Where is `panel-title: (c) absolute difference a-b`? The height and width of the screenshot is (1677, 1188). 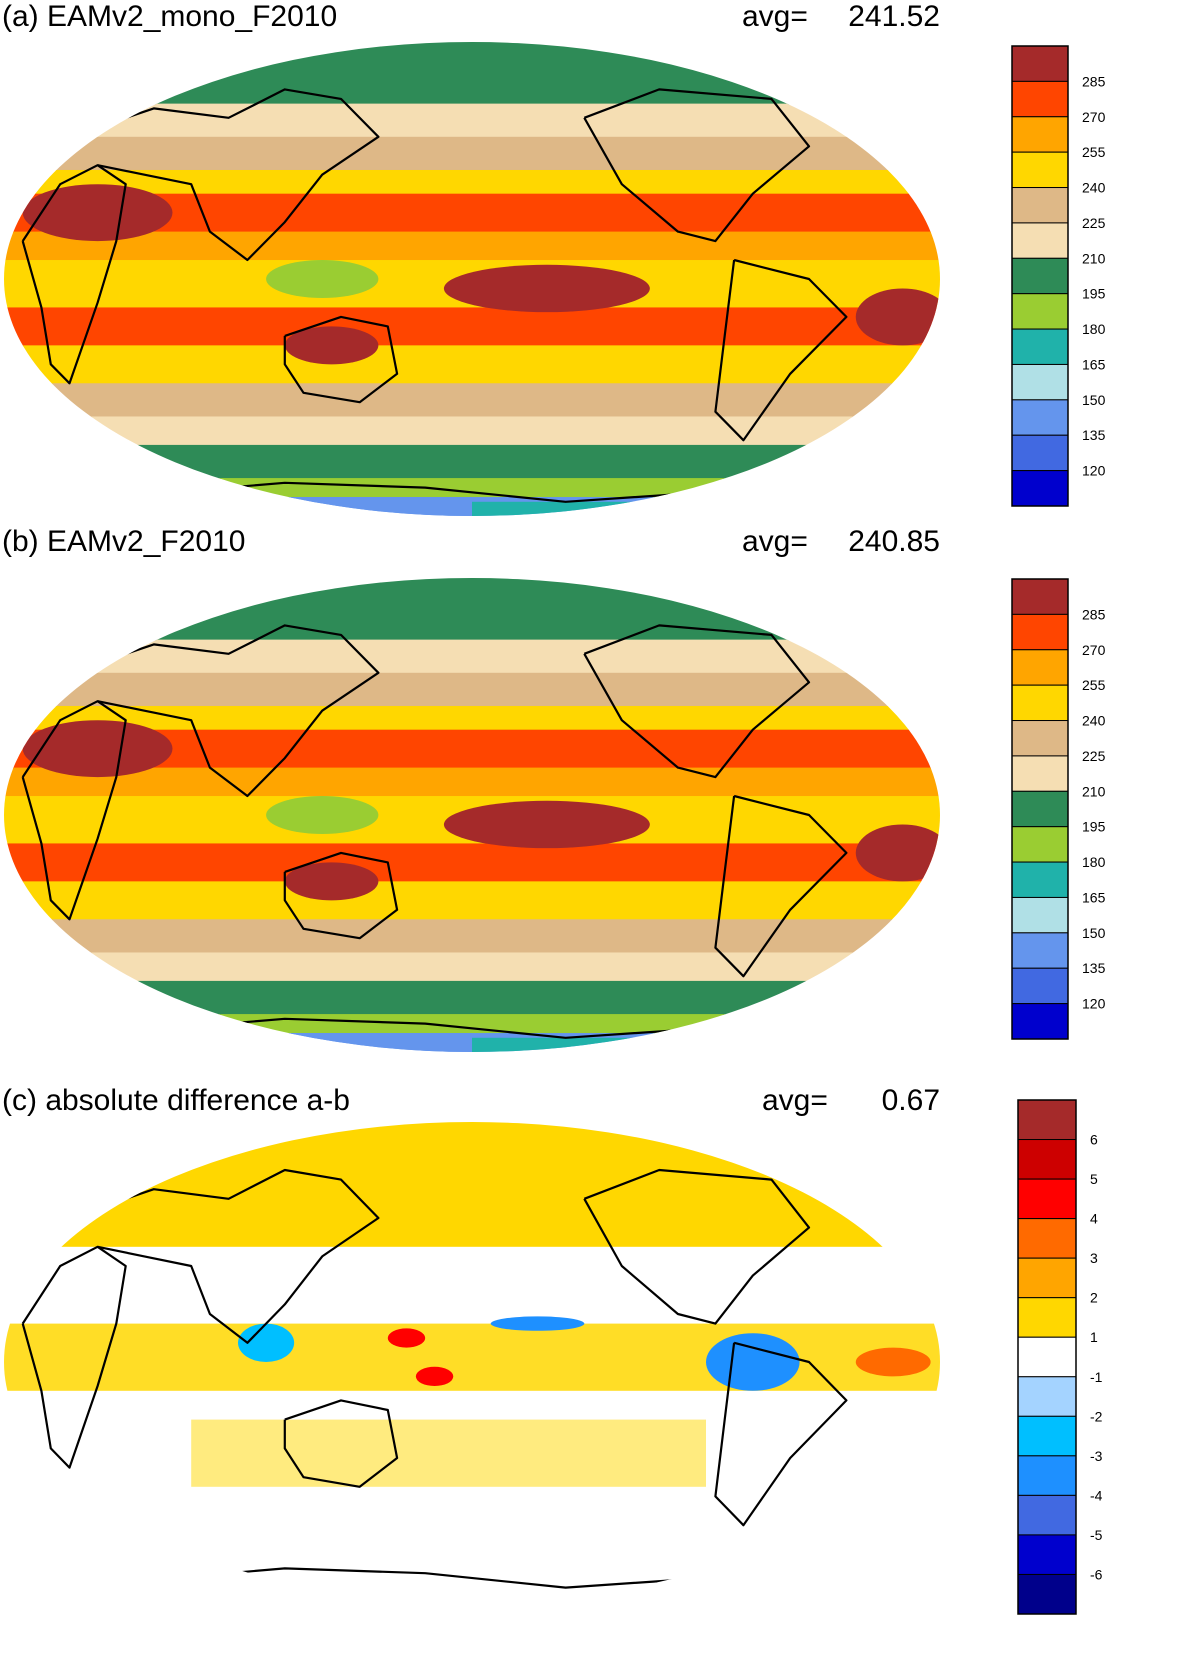
panel-title: (c) absolute difference a-b is located at coordinates (176, 1100).